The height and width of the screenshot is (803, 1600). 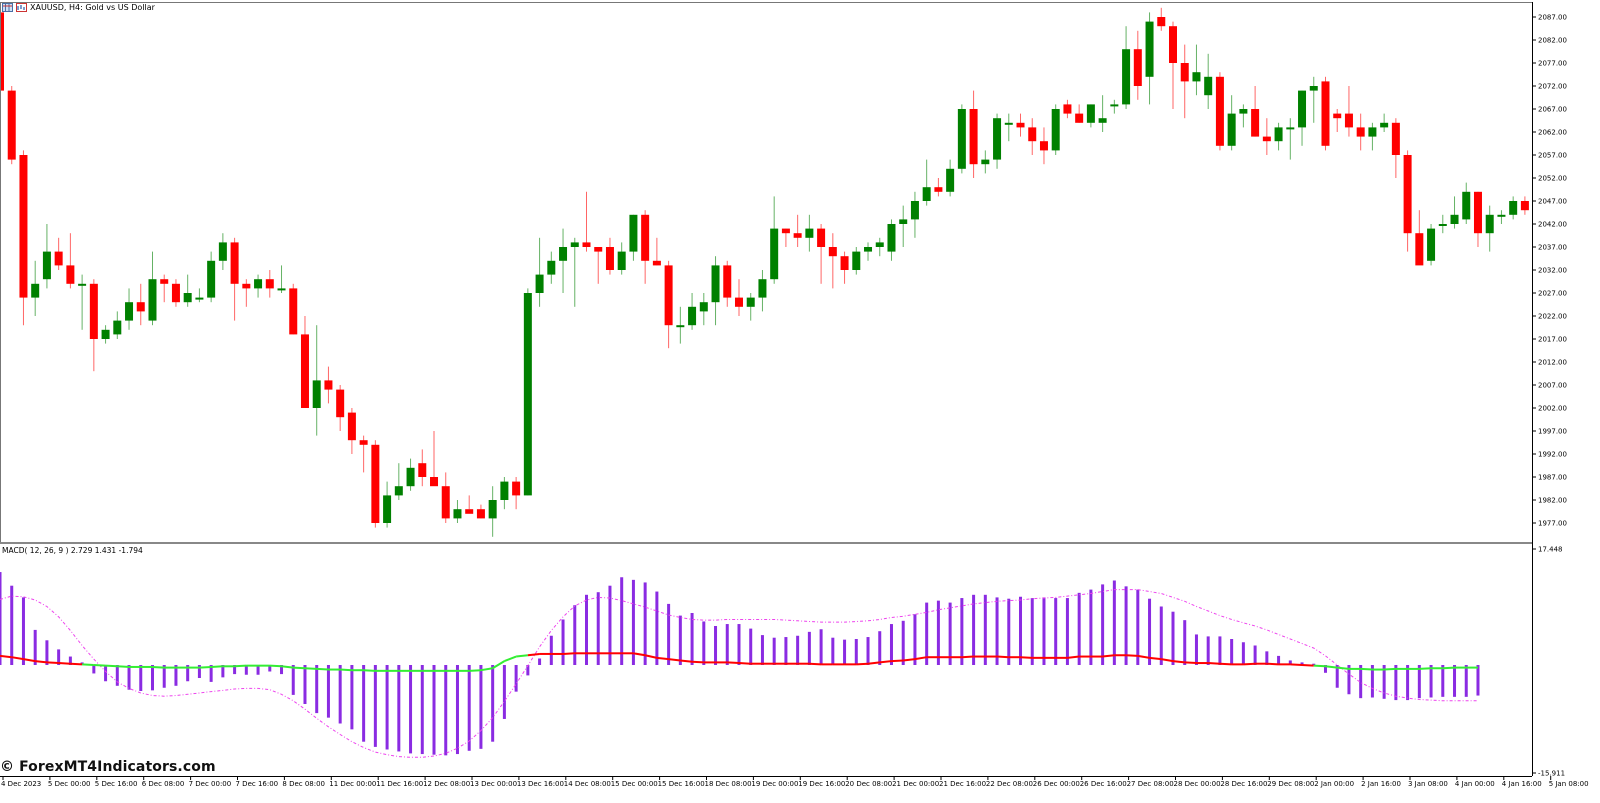 What do you see at coordinates (1475, 784) in the screenshot?
I see `time-tick-label: 4 Jan 00:00` at bounding box center [1475, 784].